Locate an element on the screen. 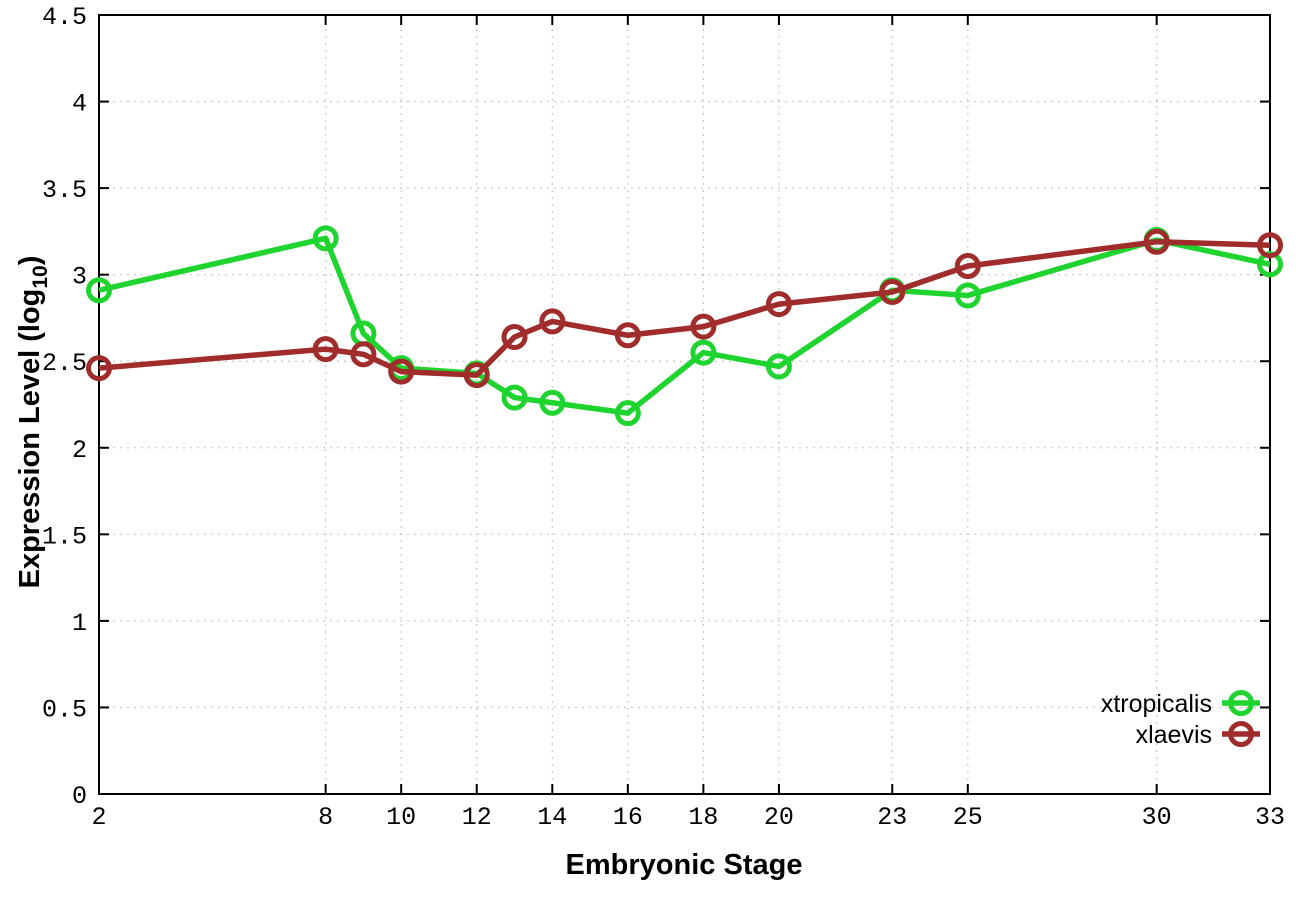 This screenshot has height=907, width=1296. y-axis-label-close: ) is located at coordinates (30, 260).